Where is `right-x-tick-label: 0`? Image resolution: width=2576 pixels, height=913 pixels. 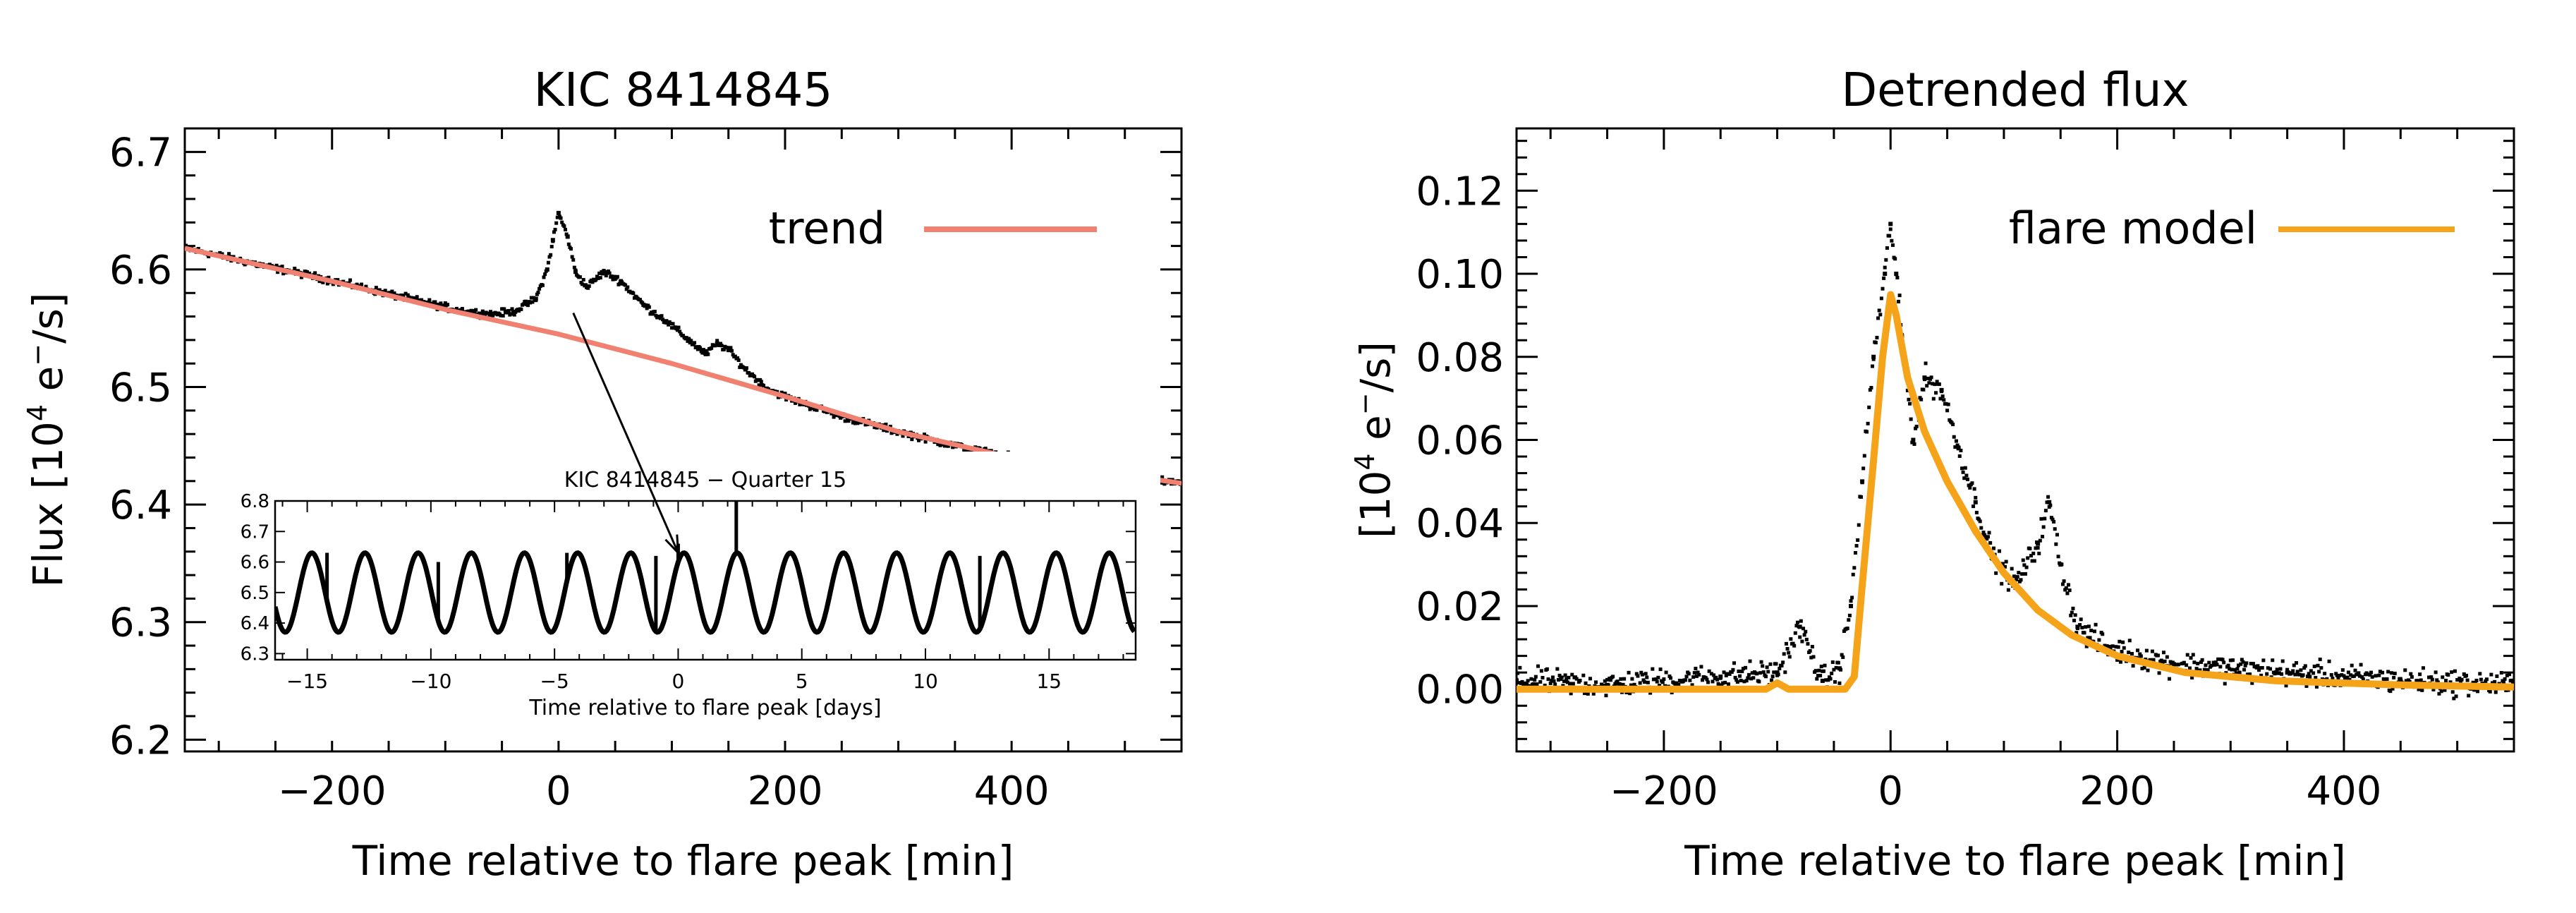 right-x-tick-label: 0 is located at coordinates (1890, 791).